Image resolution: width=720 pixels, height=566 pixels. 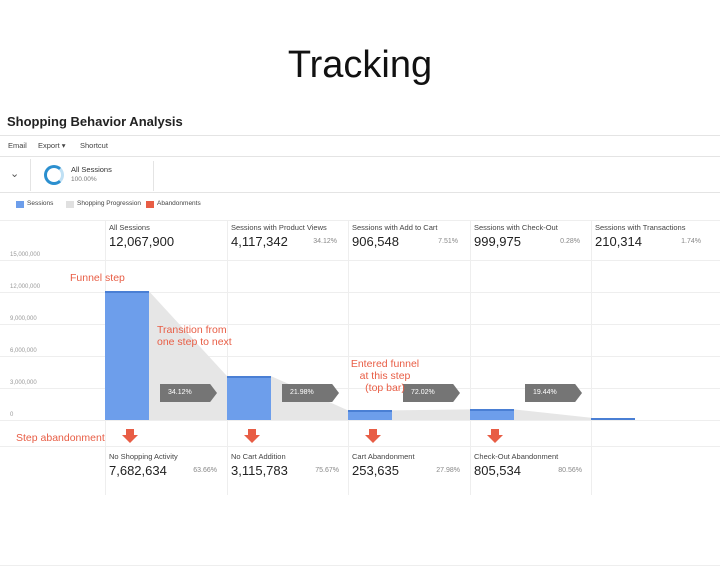 What do you see at coordinates (91, 169) in the screenshot?
I see `segment-name: All Sessions` at bounding box center [91, 169].